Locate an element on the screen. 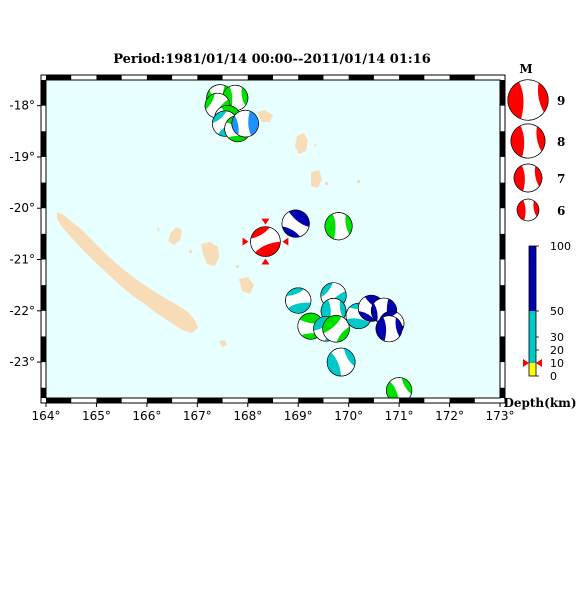 The height and width of the screenshot is (600, 585). isle-of-pines is located at coordinates (223, 343).